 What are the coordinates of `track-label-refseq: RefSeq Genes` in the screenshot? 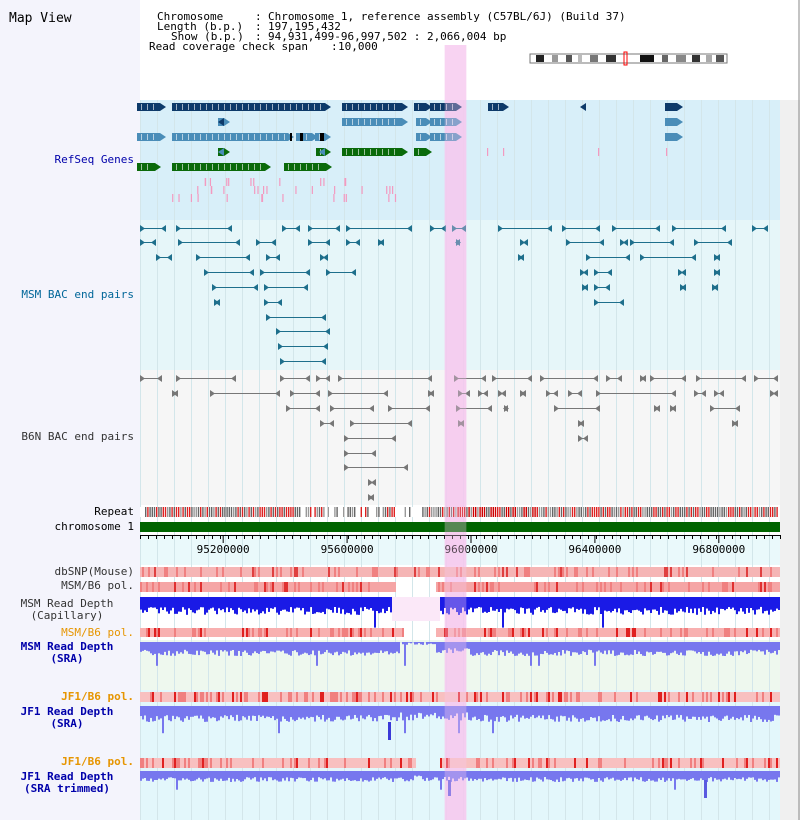 It's located at (94, 159).